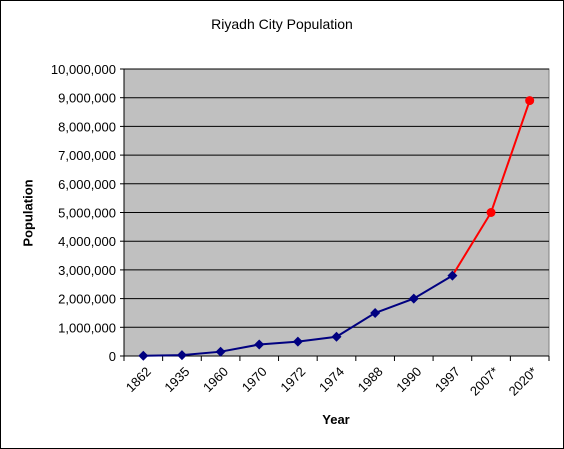 The width and height of the screenshot is (564, 449). I want to click on x-tick-label: 2020*, so click(523, 381).